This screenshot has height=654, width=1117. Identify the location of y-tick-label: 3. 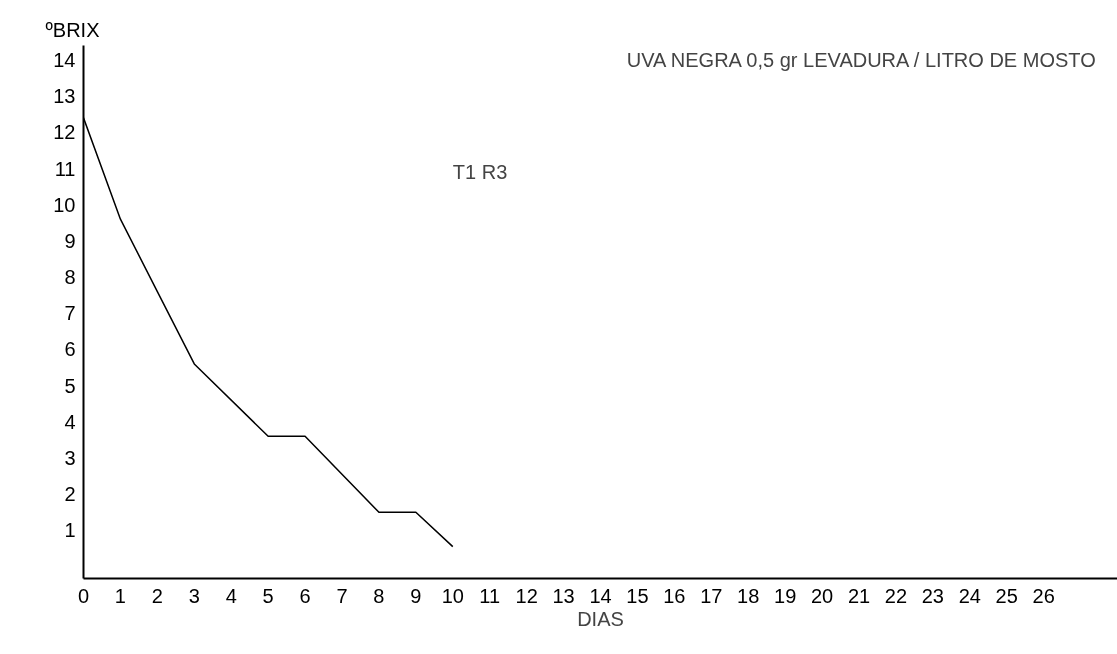
(70, 458).